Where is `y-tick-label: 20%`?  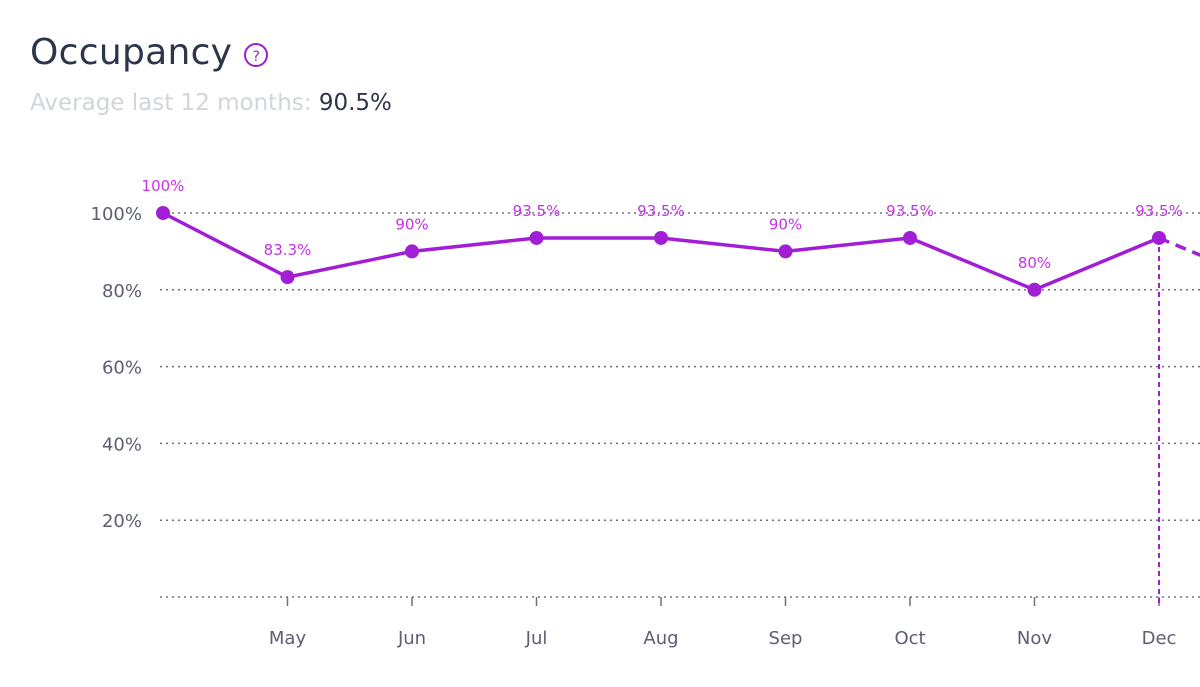
y-tick-label: 20% is located at coordinates (122, 521).